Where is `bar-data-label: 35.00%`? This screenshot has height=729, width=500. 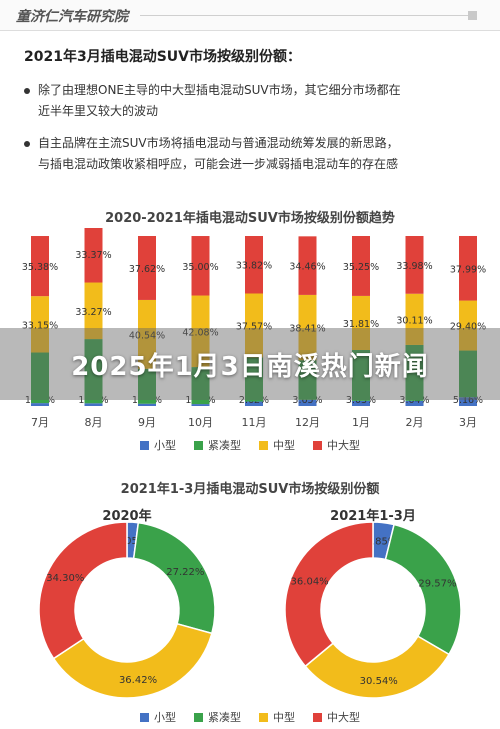
bar-data-label: 35.00% is located at coordinates (200, 267).